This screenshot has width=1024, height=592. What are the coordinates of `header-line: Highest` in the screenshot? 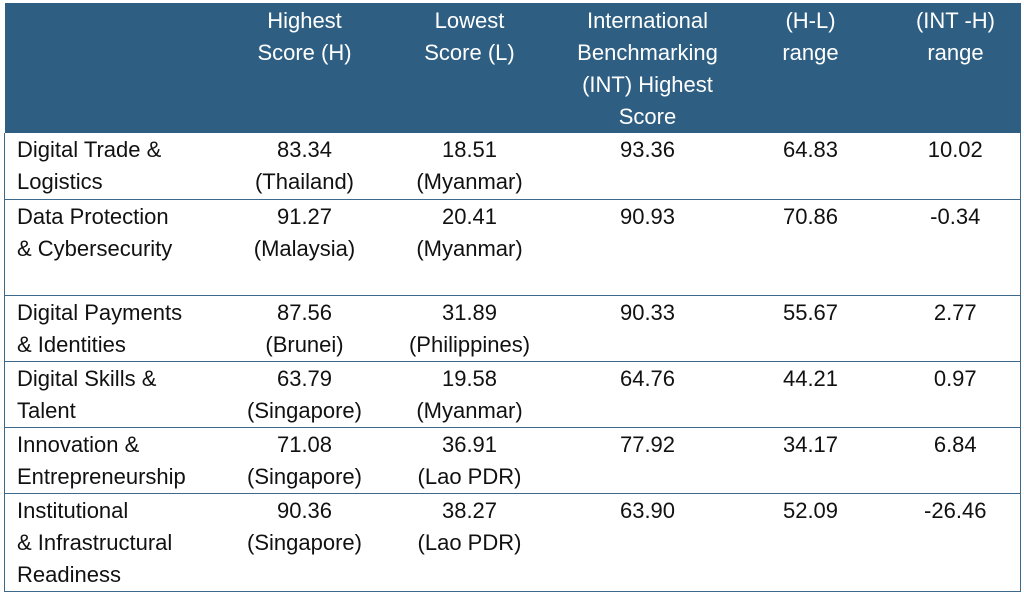 It's located at (304, 20).